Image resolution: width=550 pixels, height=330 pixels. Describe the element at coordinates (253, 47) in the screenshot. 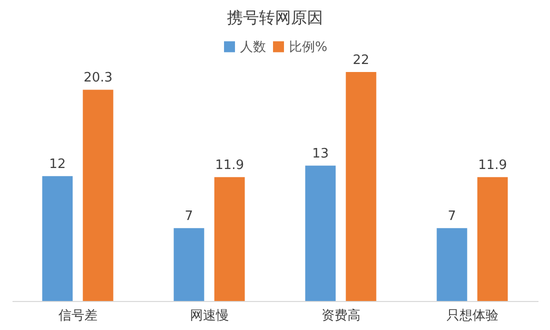

I see `legend-label: 人数` at that location.